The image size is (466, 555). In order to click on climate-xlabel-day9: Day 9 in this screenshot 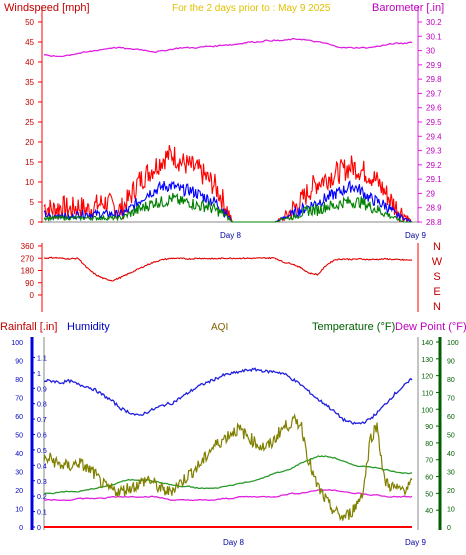, I will do `click(415, 542)`.